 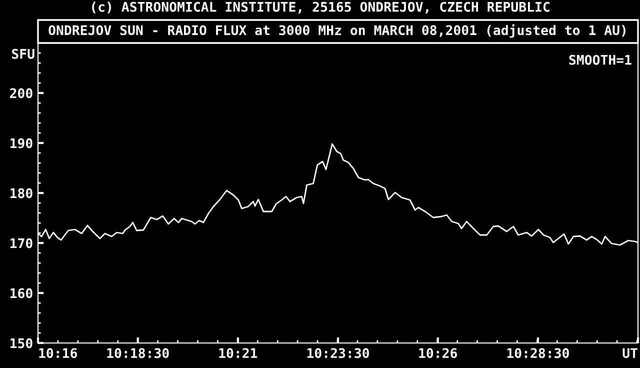 I want to click on x-tick-label: 10:28:30, so click(x=538, y=353).